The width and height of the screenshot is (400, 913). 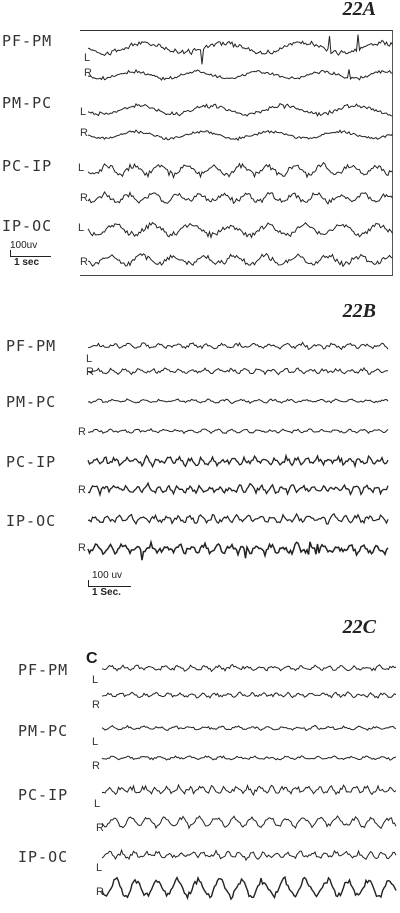 What do you see at coordinates (106, 592) in the screenshot?
I see `scale-time-label: 1 Sec.` at bounding box center [106, 592].